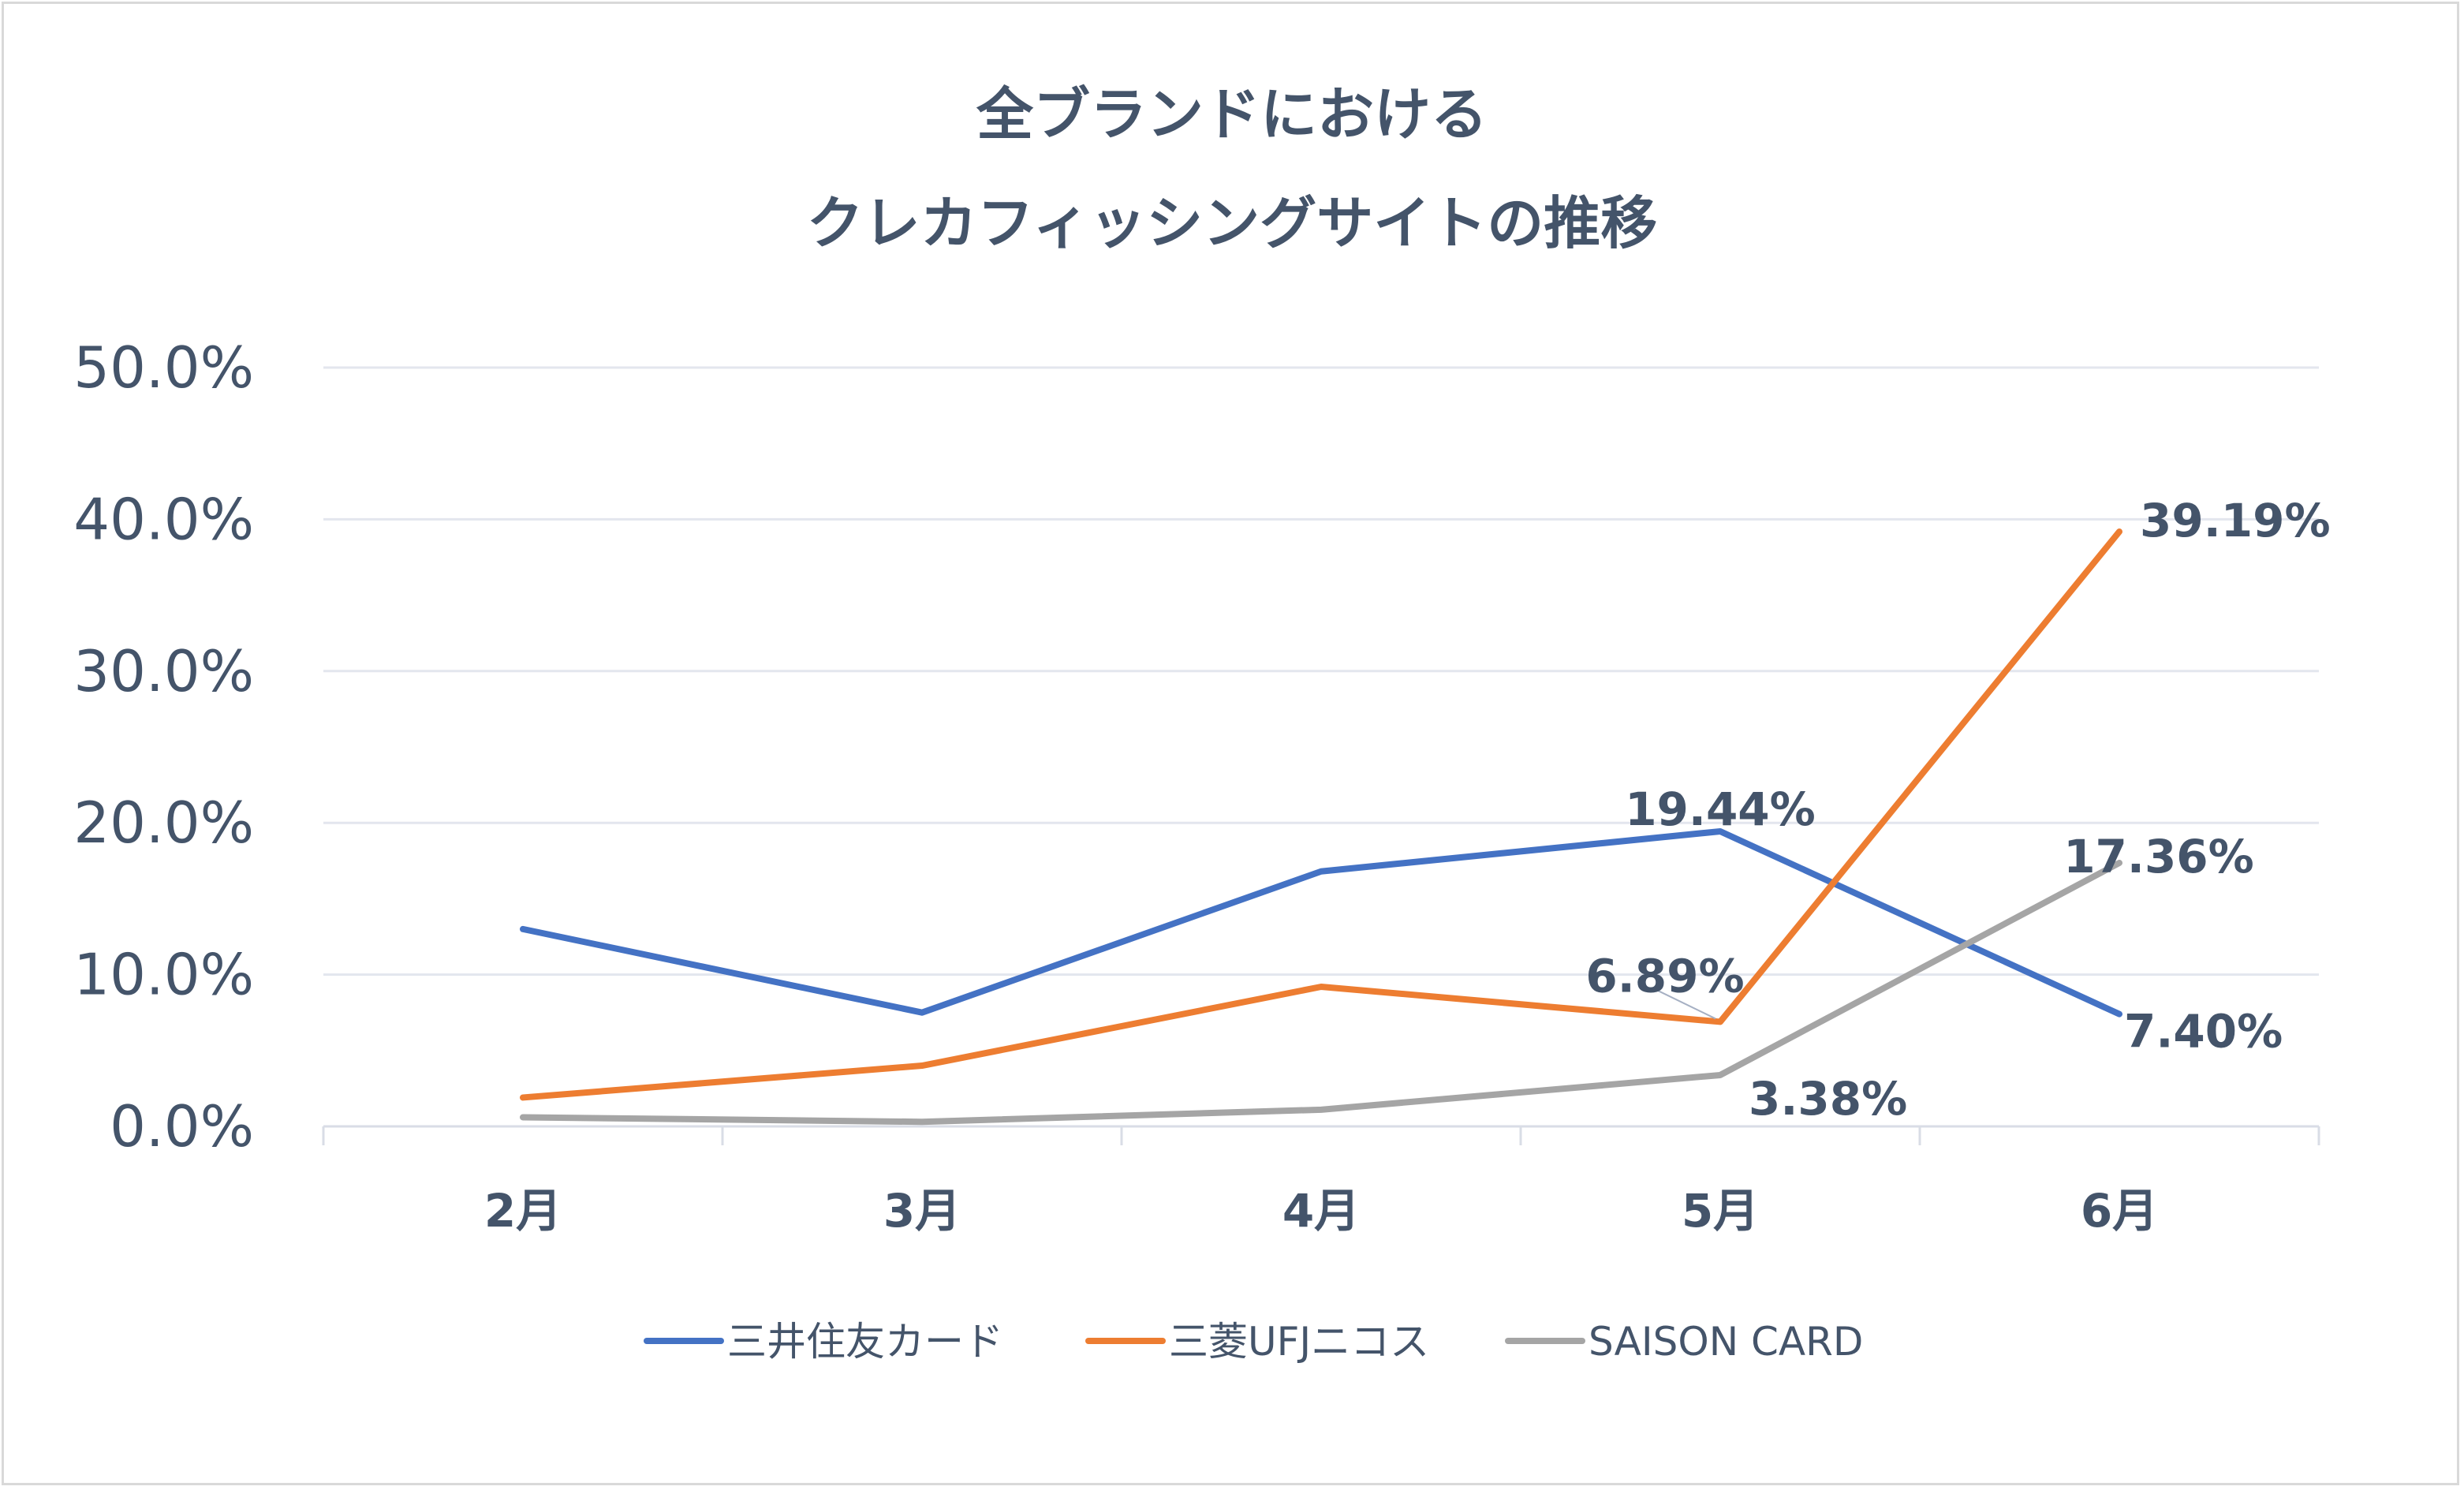  What do you see at coordinates (2235, 520) in the screenshot?
I see `data-label: 39.19%` at bounding box center [2235, 520].